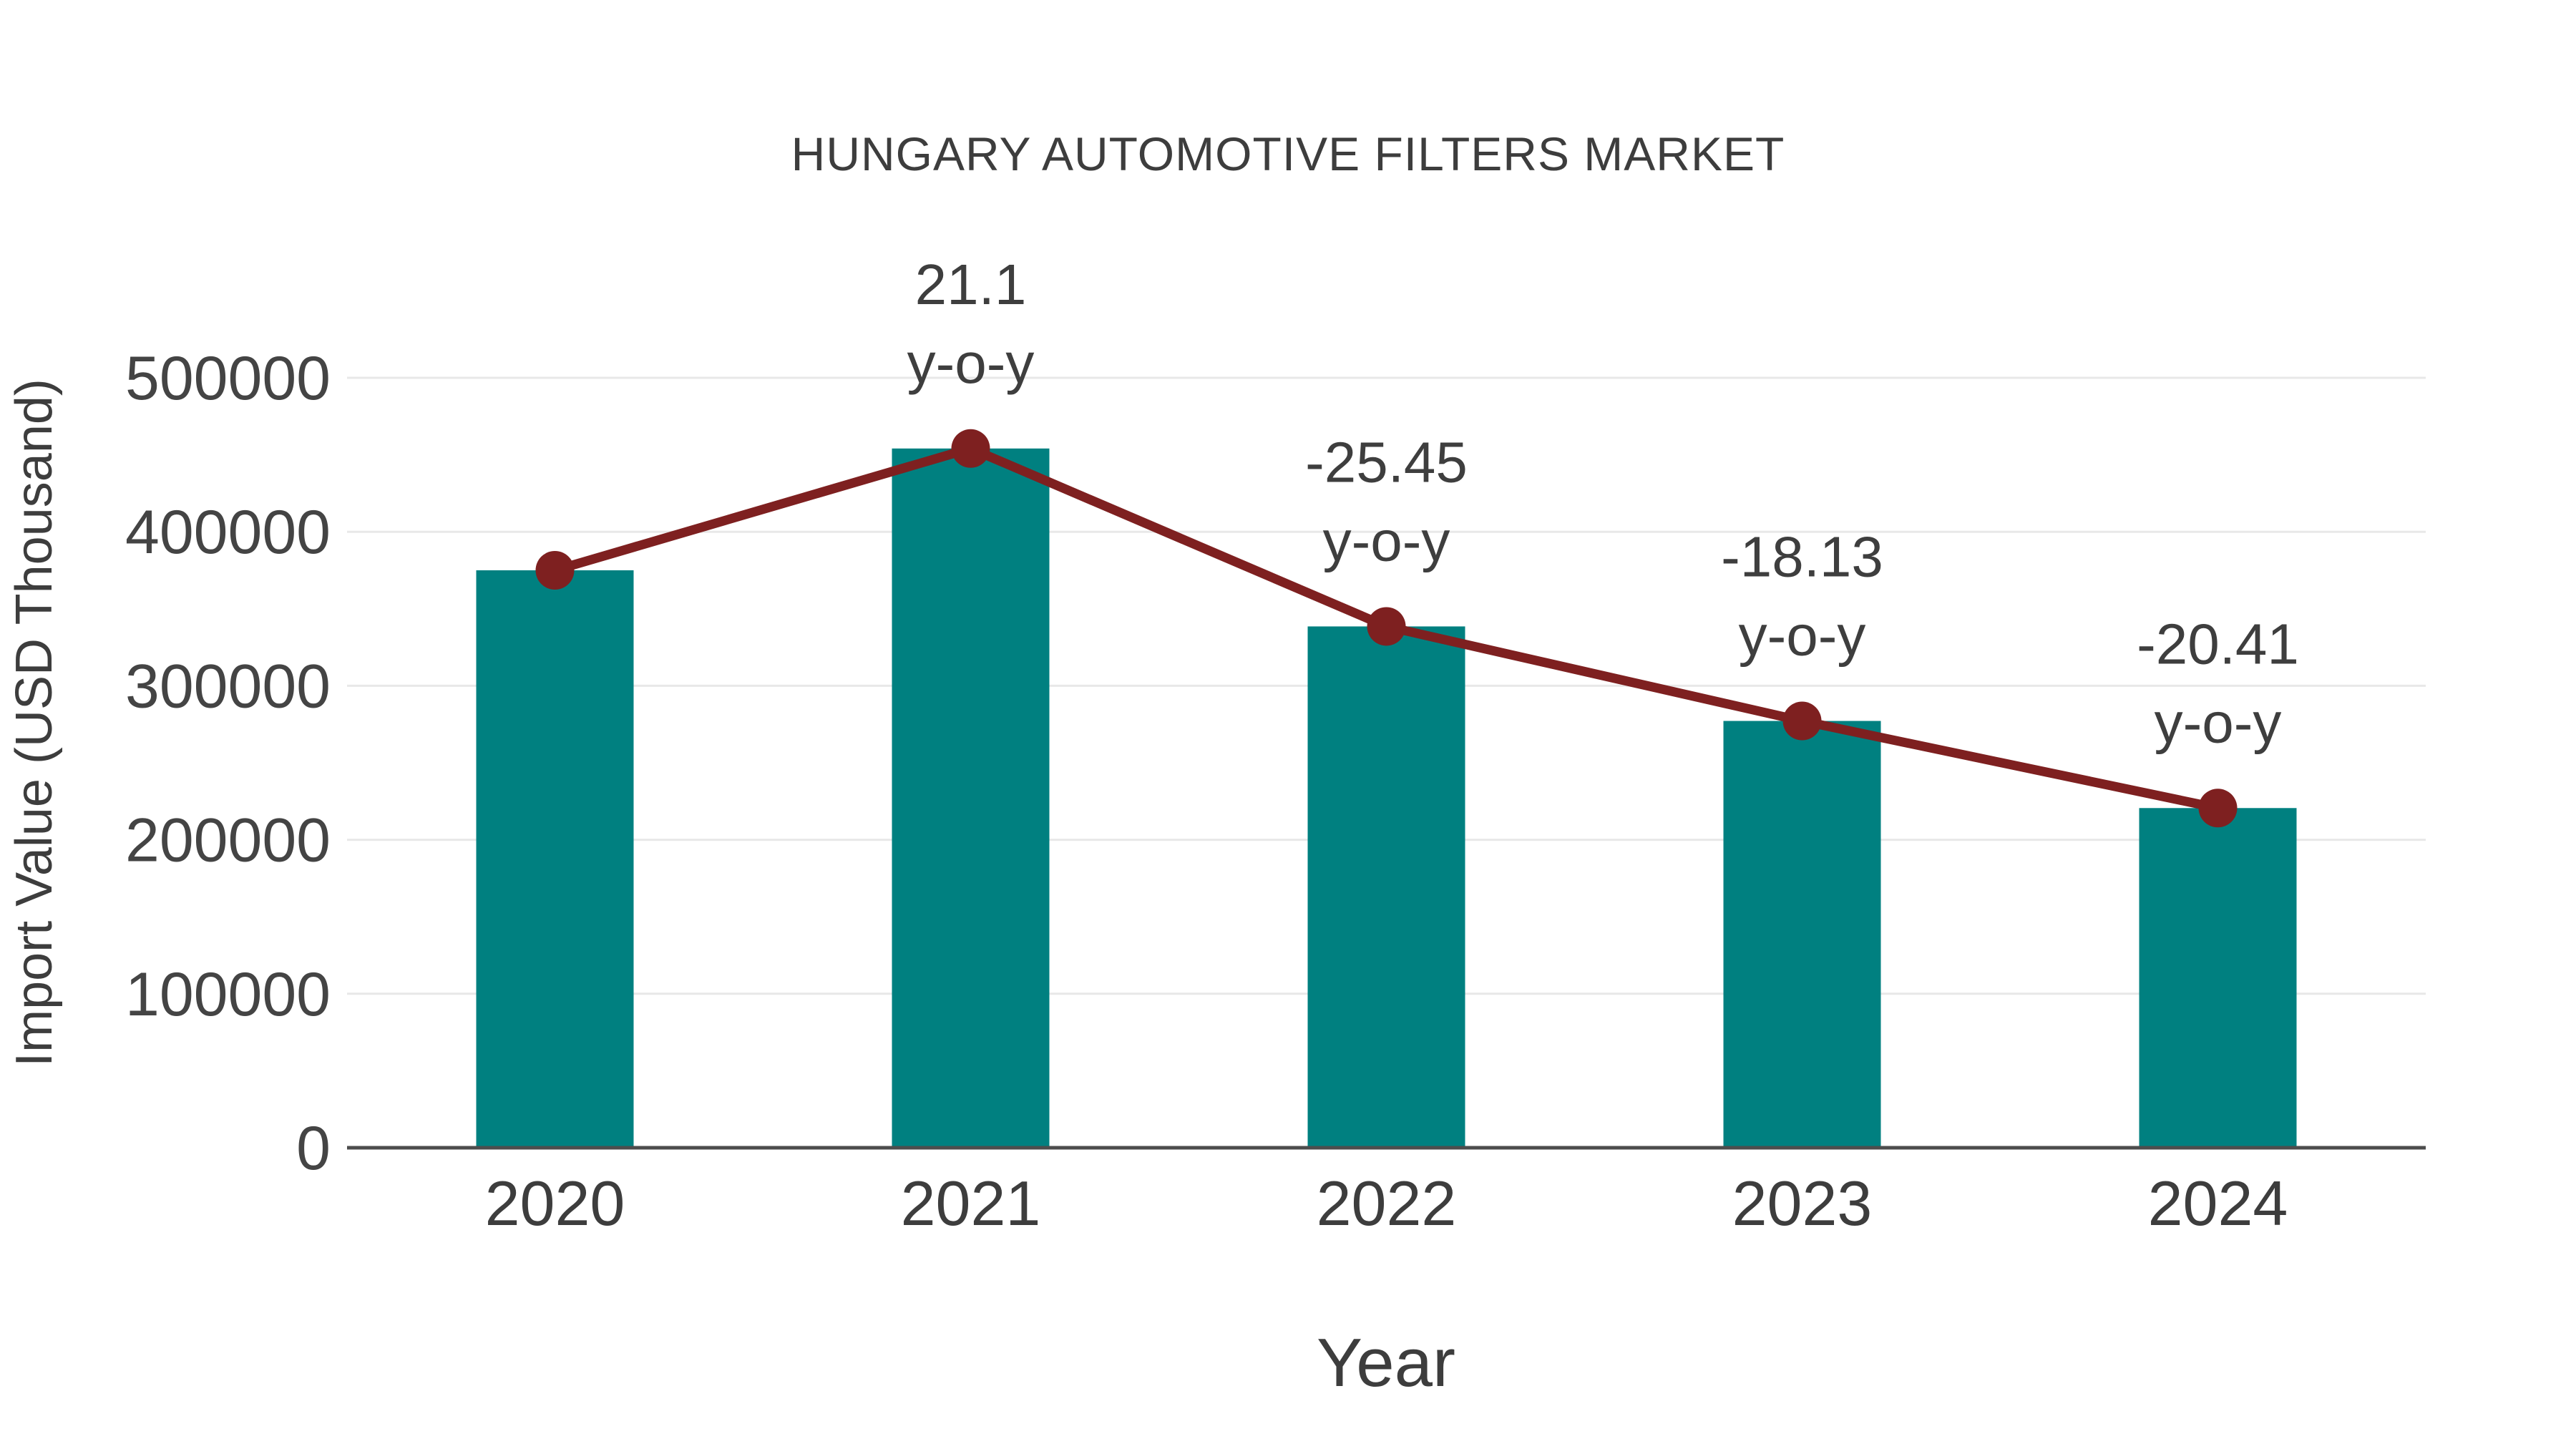  Describe the element at coordinates (2218, 643) in the screenshot. I see `yoy-value-label-2024: -20.41` at that location.